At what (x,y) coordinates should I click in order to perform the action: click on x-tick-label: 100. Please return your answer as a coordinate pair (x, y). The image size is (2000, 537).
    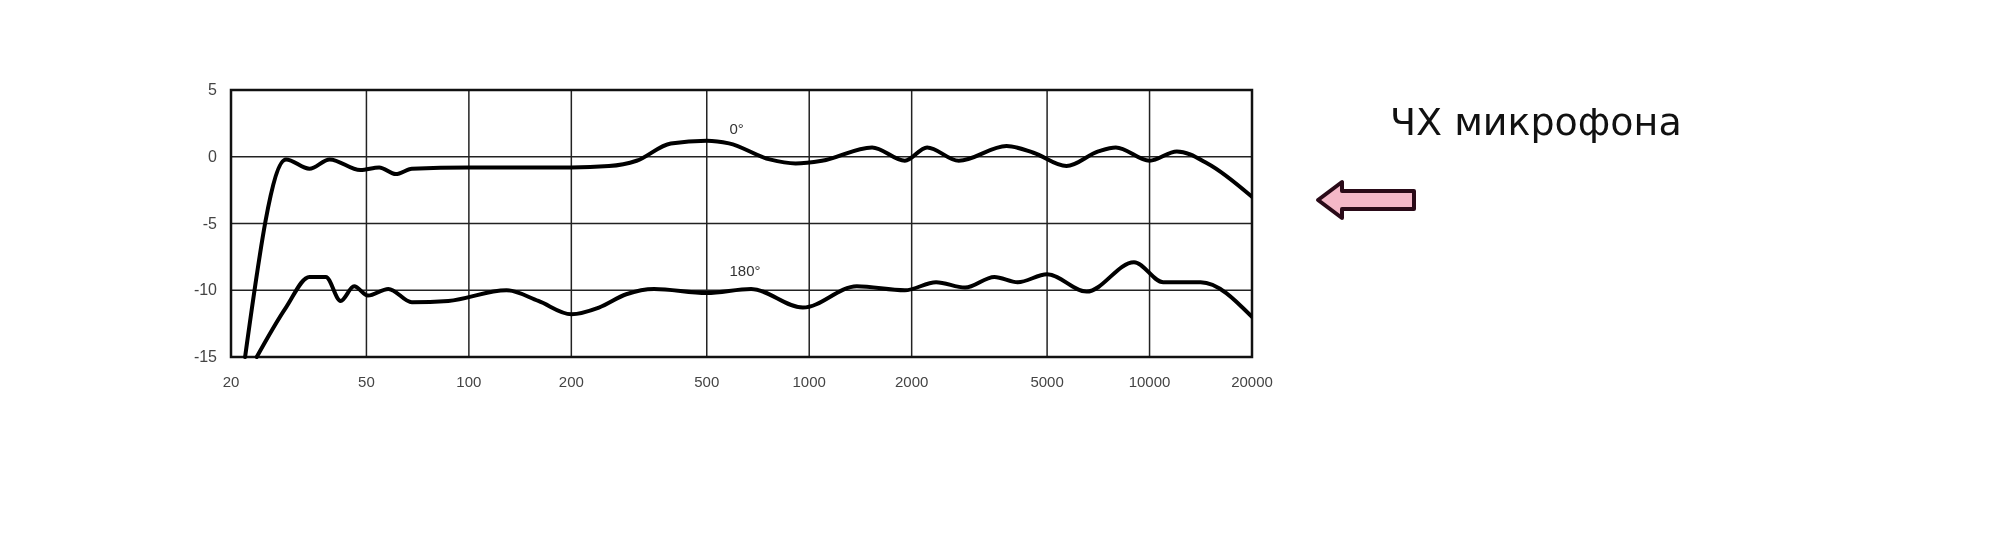
    Looking at the image, I should click on (469, 381).